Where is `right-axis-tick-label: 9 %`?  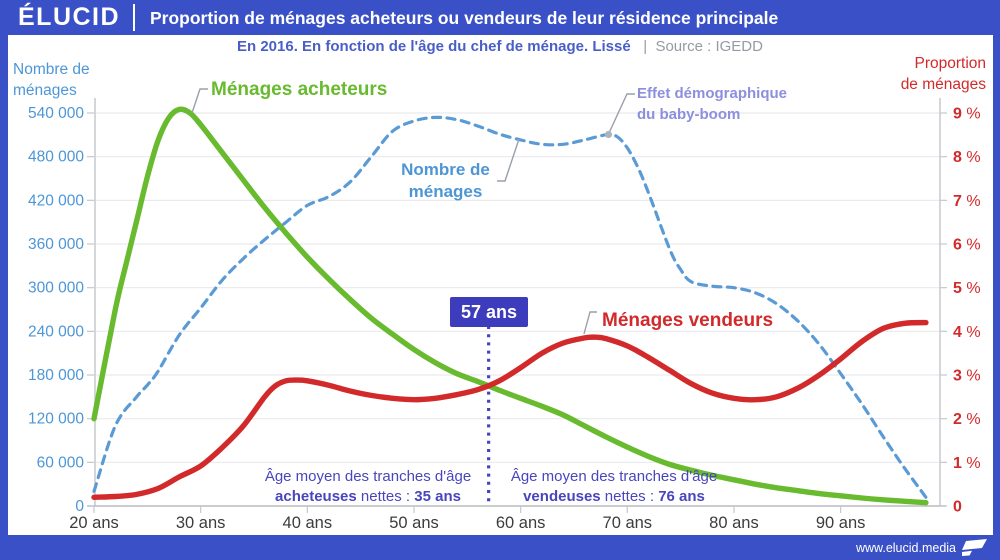
right-axis-tick-label: 9 % is located at coordinates (967, 113).